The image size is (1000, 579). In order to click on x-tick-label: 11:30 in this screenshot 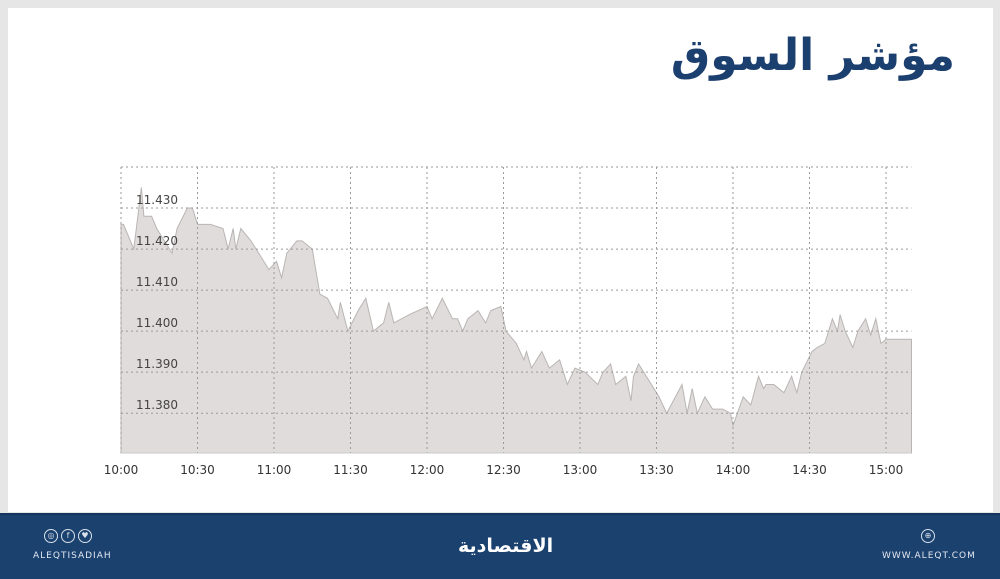, I will do `click(350, 470)`.